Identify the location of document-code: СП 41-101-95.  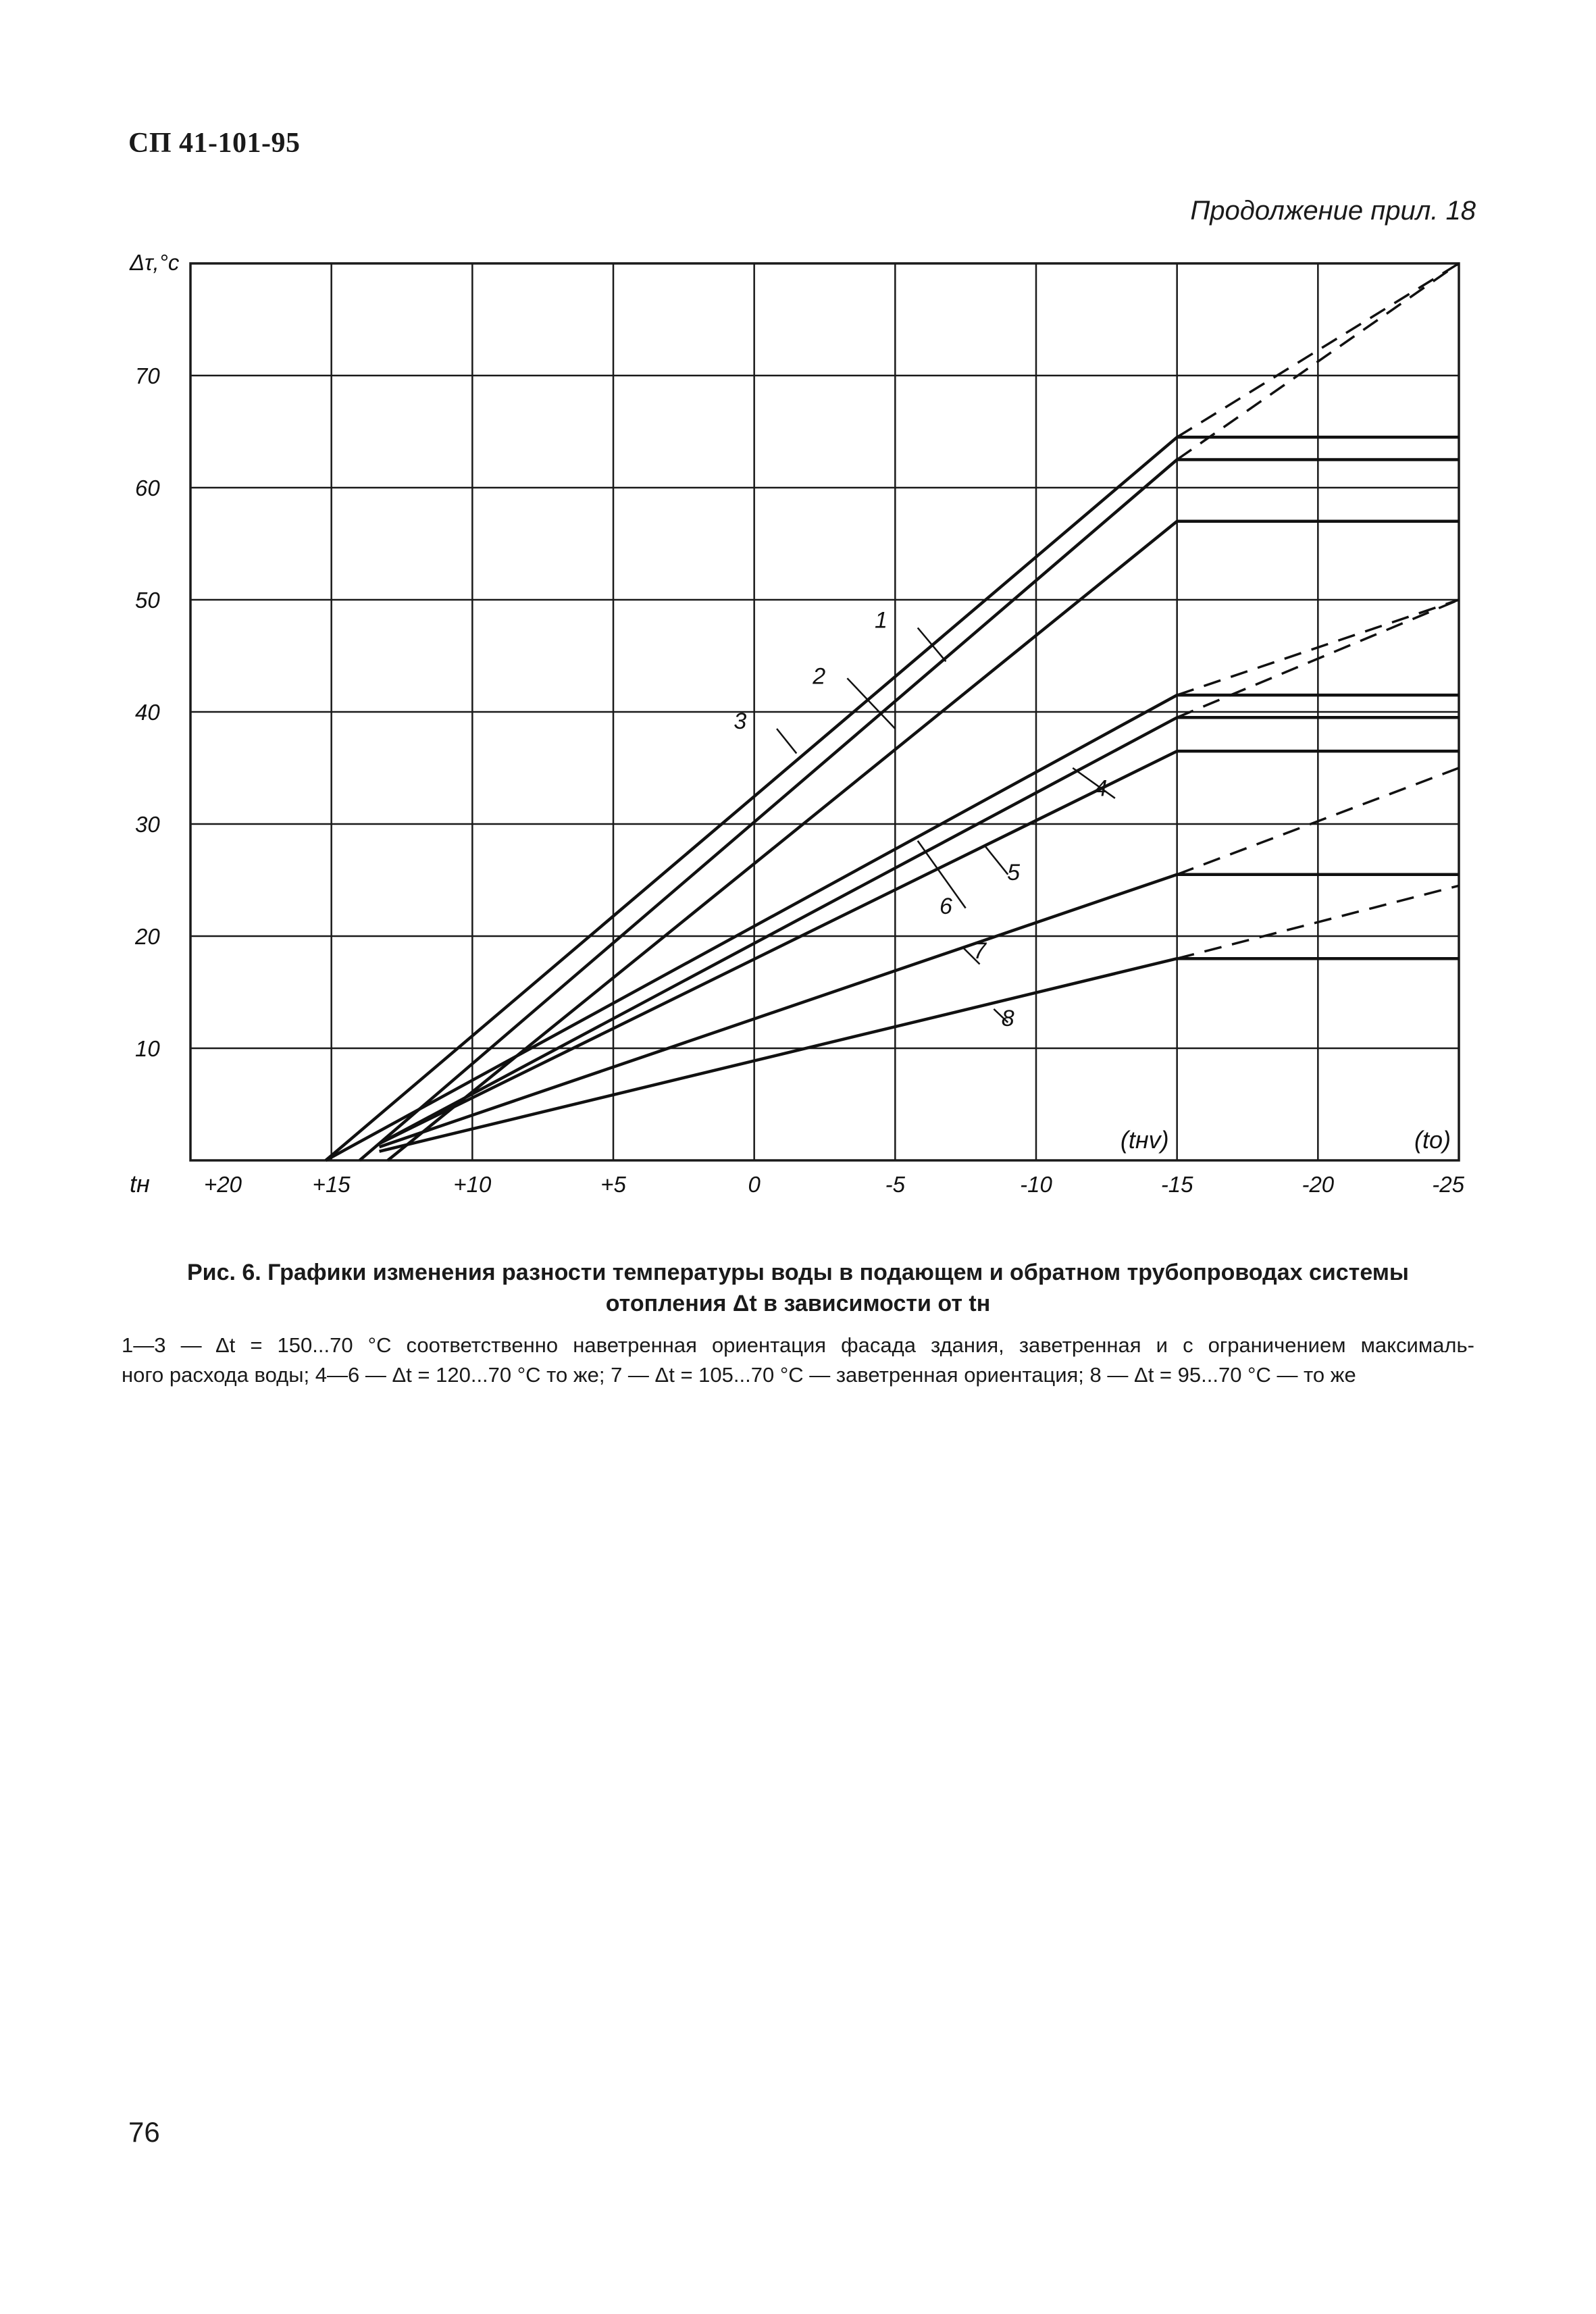
(214, 143).